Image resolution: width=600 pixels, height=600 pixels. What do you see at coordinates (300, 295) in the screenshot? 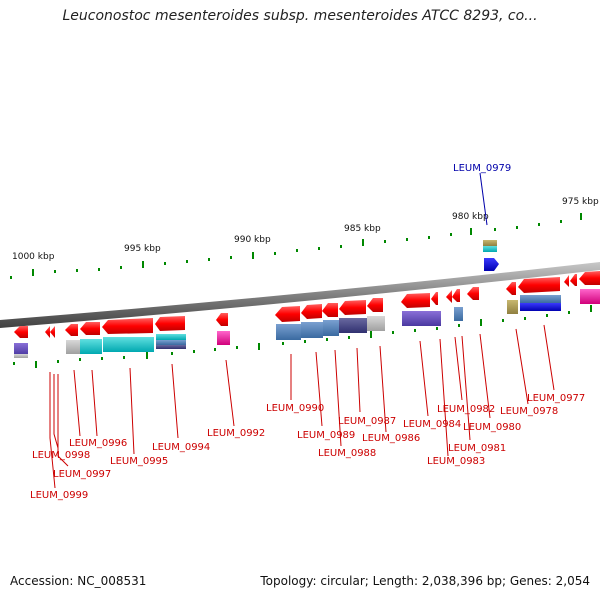
I see `genome-backbone` at bounding box center [300, 295].